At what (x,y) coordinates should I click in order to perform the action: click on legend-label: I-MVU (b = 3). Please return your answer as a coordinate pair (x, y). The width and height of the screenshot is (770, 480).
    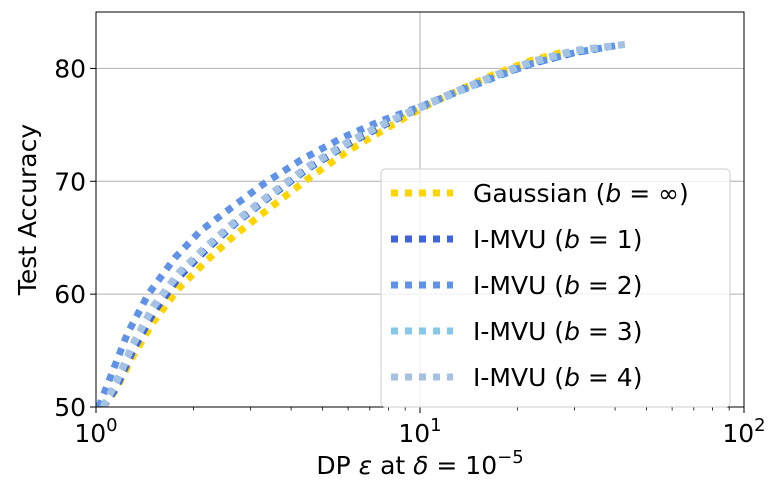
    Looking at the image, I should click on (557, 331).